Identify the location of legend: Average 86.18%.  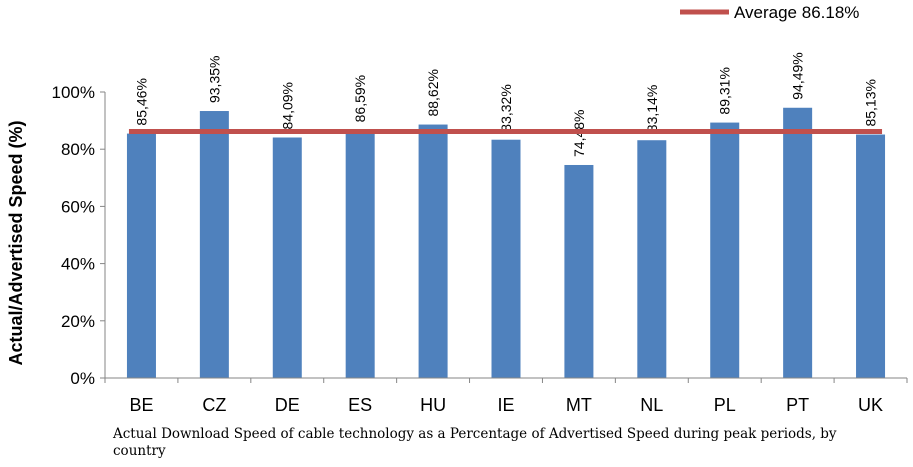
(769, 12).